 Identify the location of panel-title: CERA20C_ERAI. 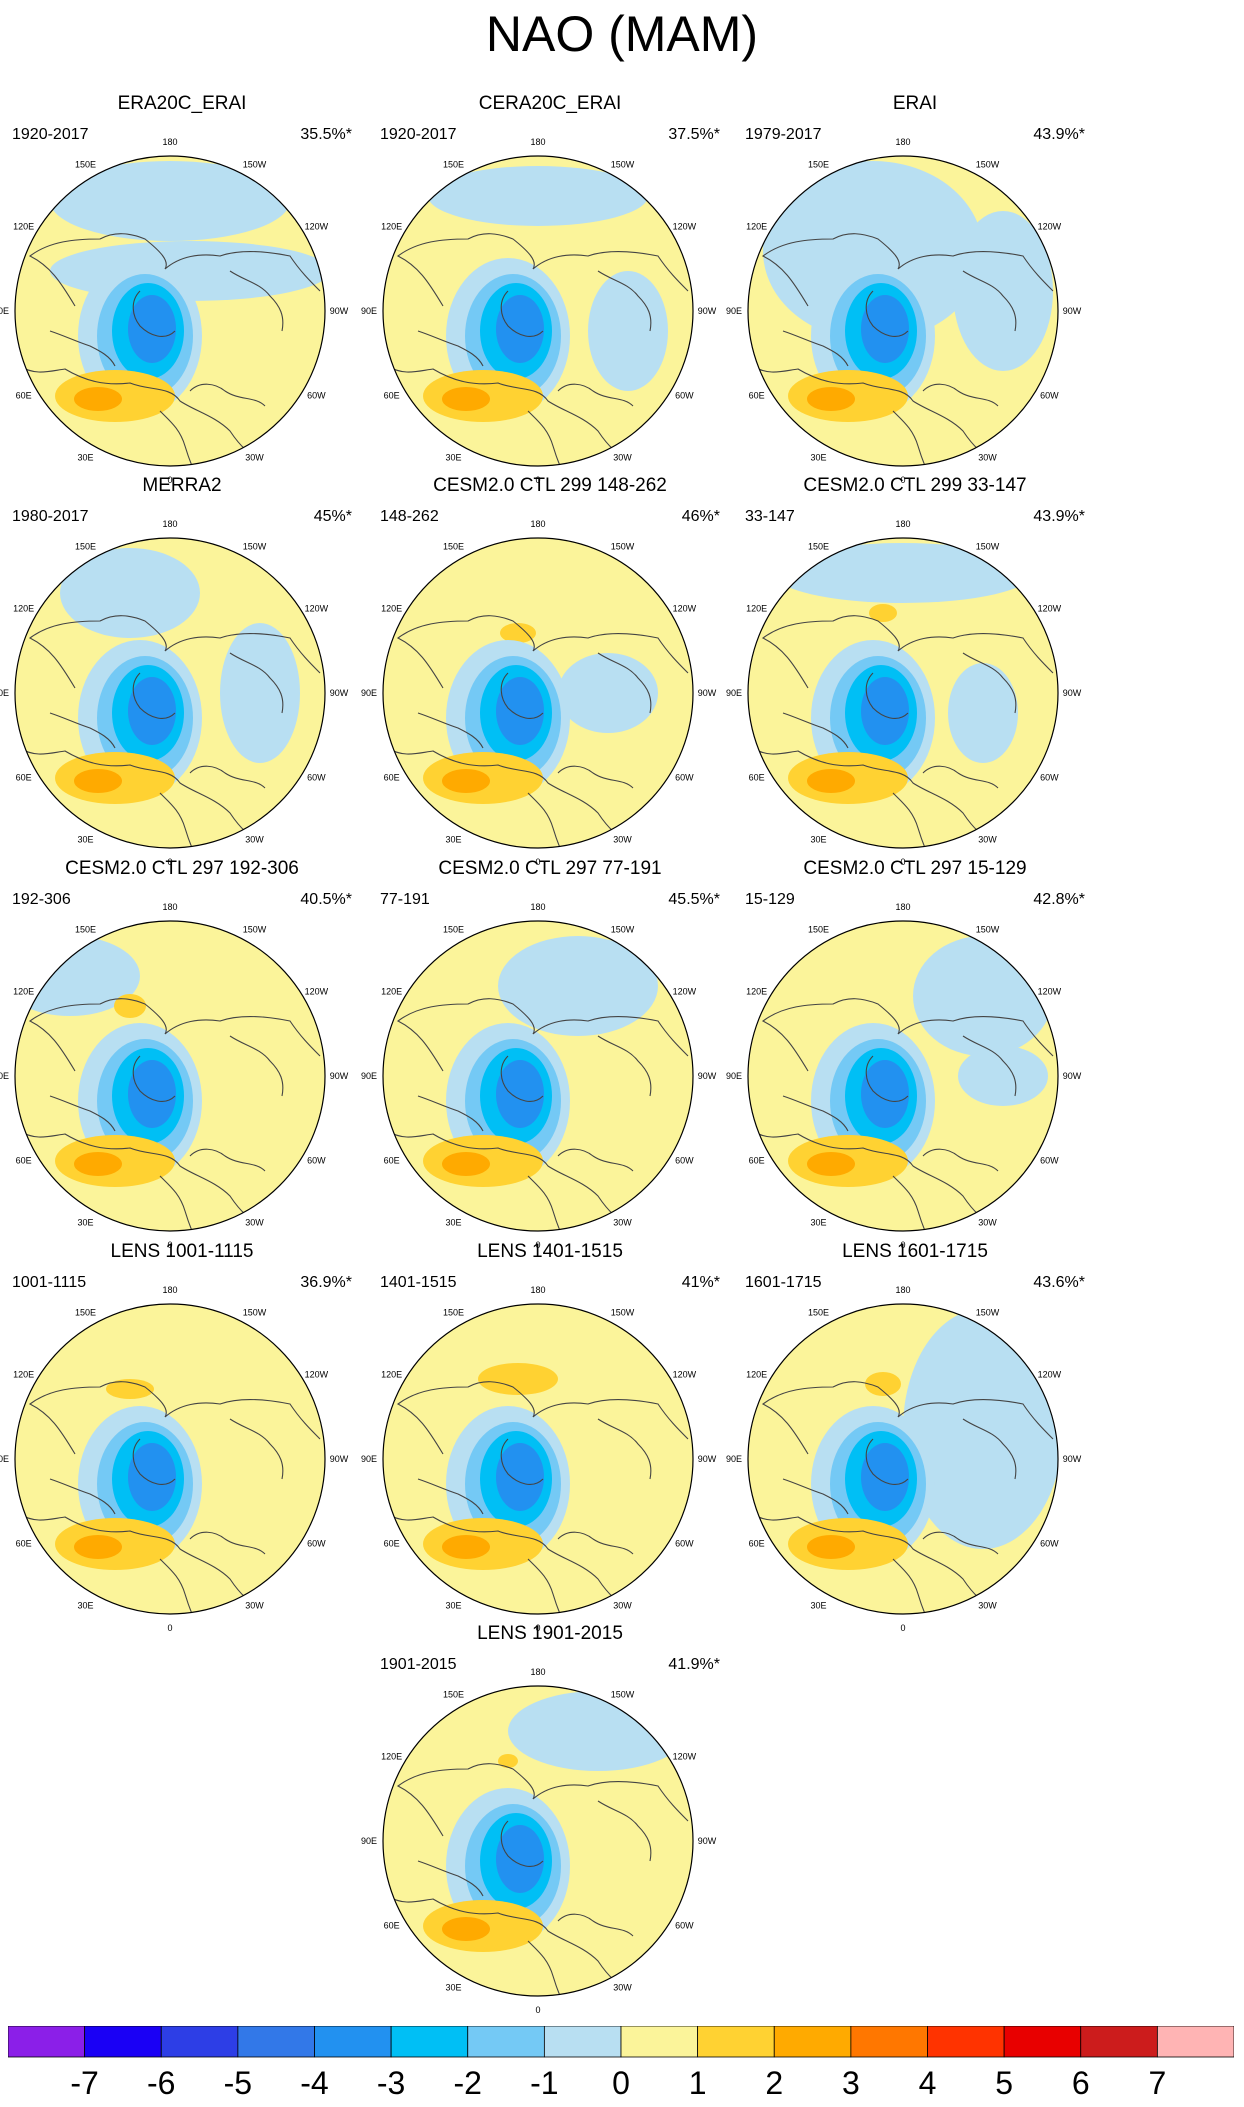
(550, 103).